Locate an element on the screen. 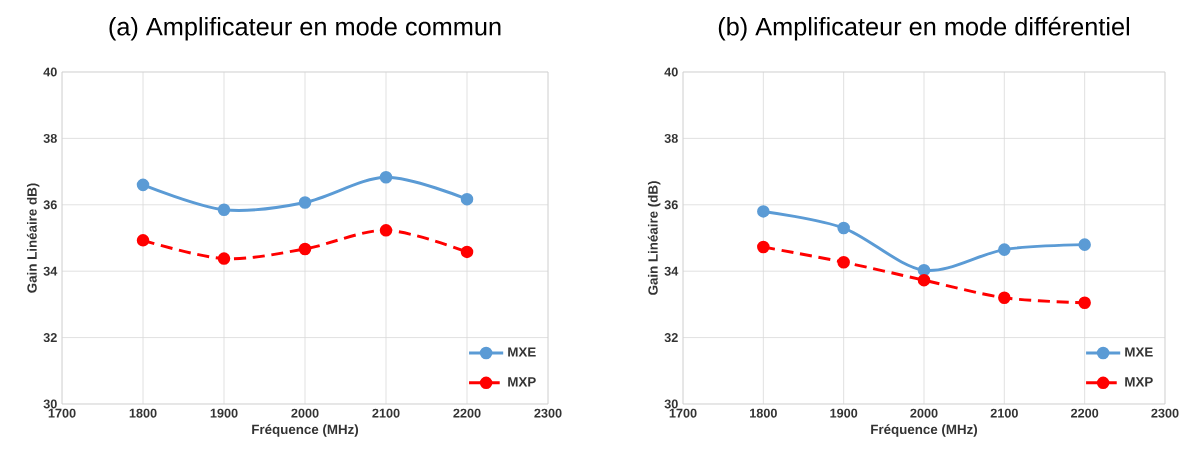 Image resolution: width=1189 pixels, height=460 pixels. chart-title: (a) Amplificateur en mode commun is located at coordinates (305, 29).